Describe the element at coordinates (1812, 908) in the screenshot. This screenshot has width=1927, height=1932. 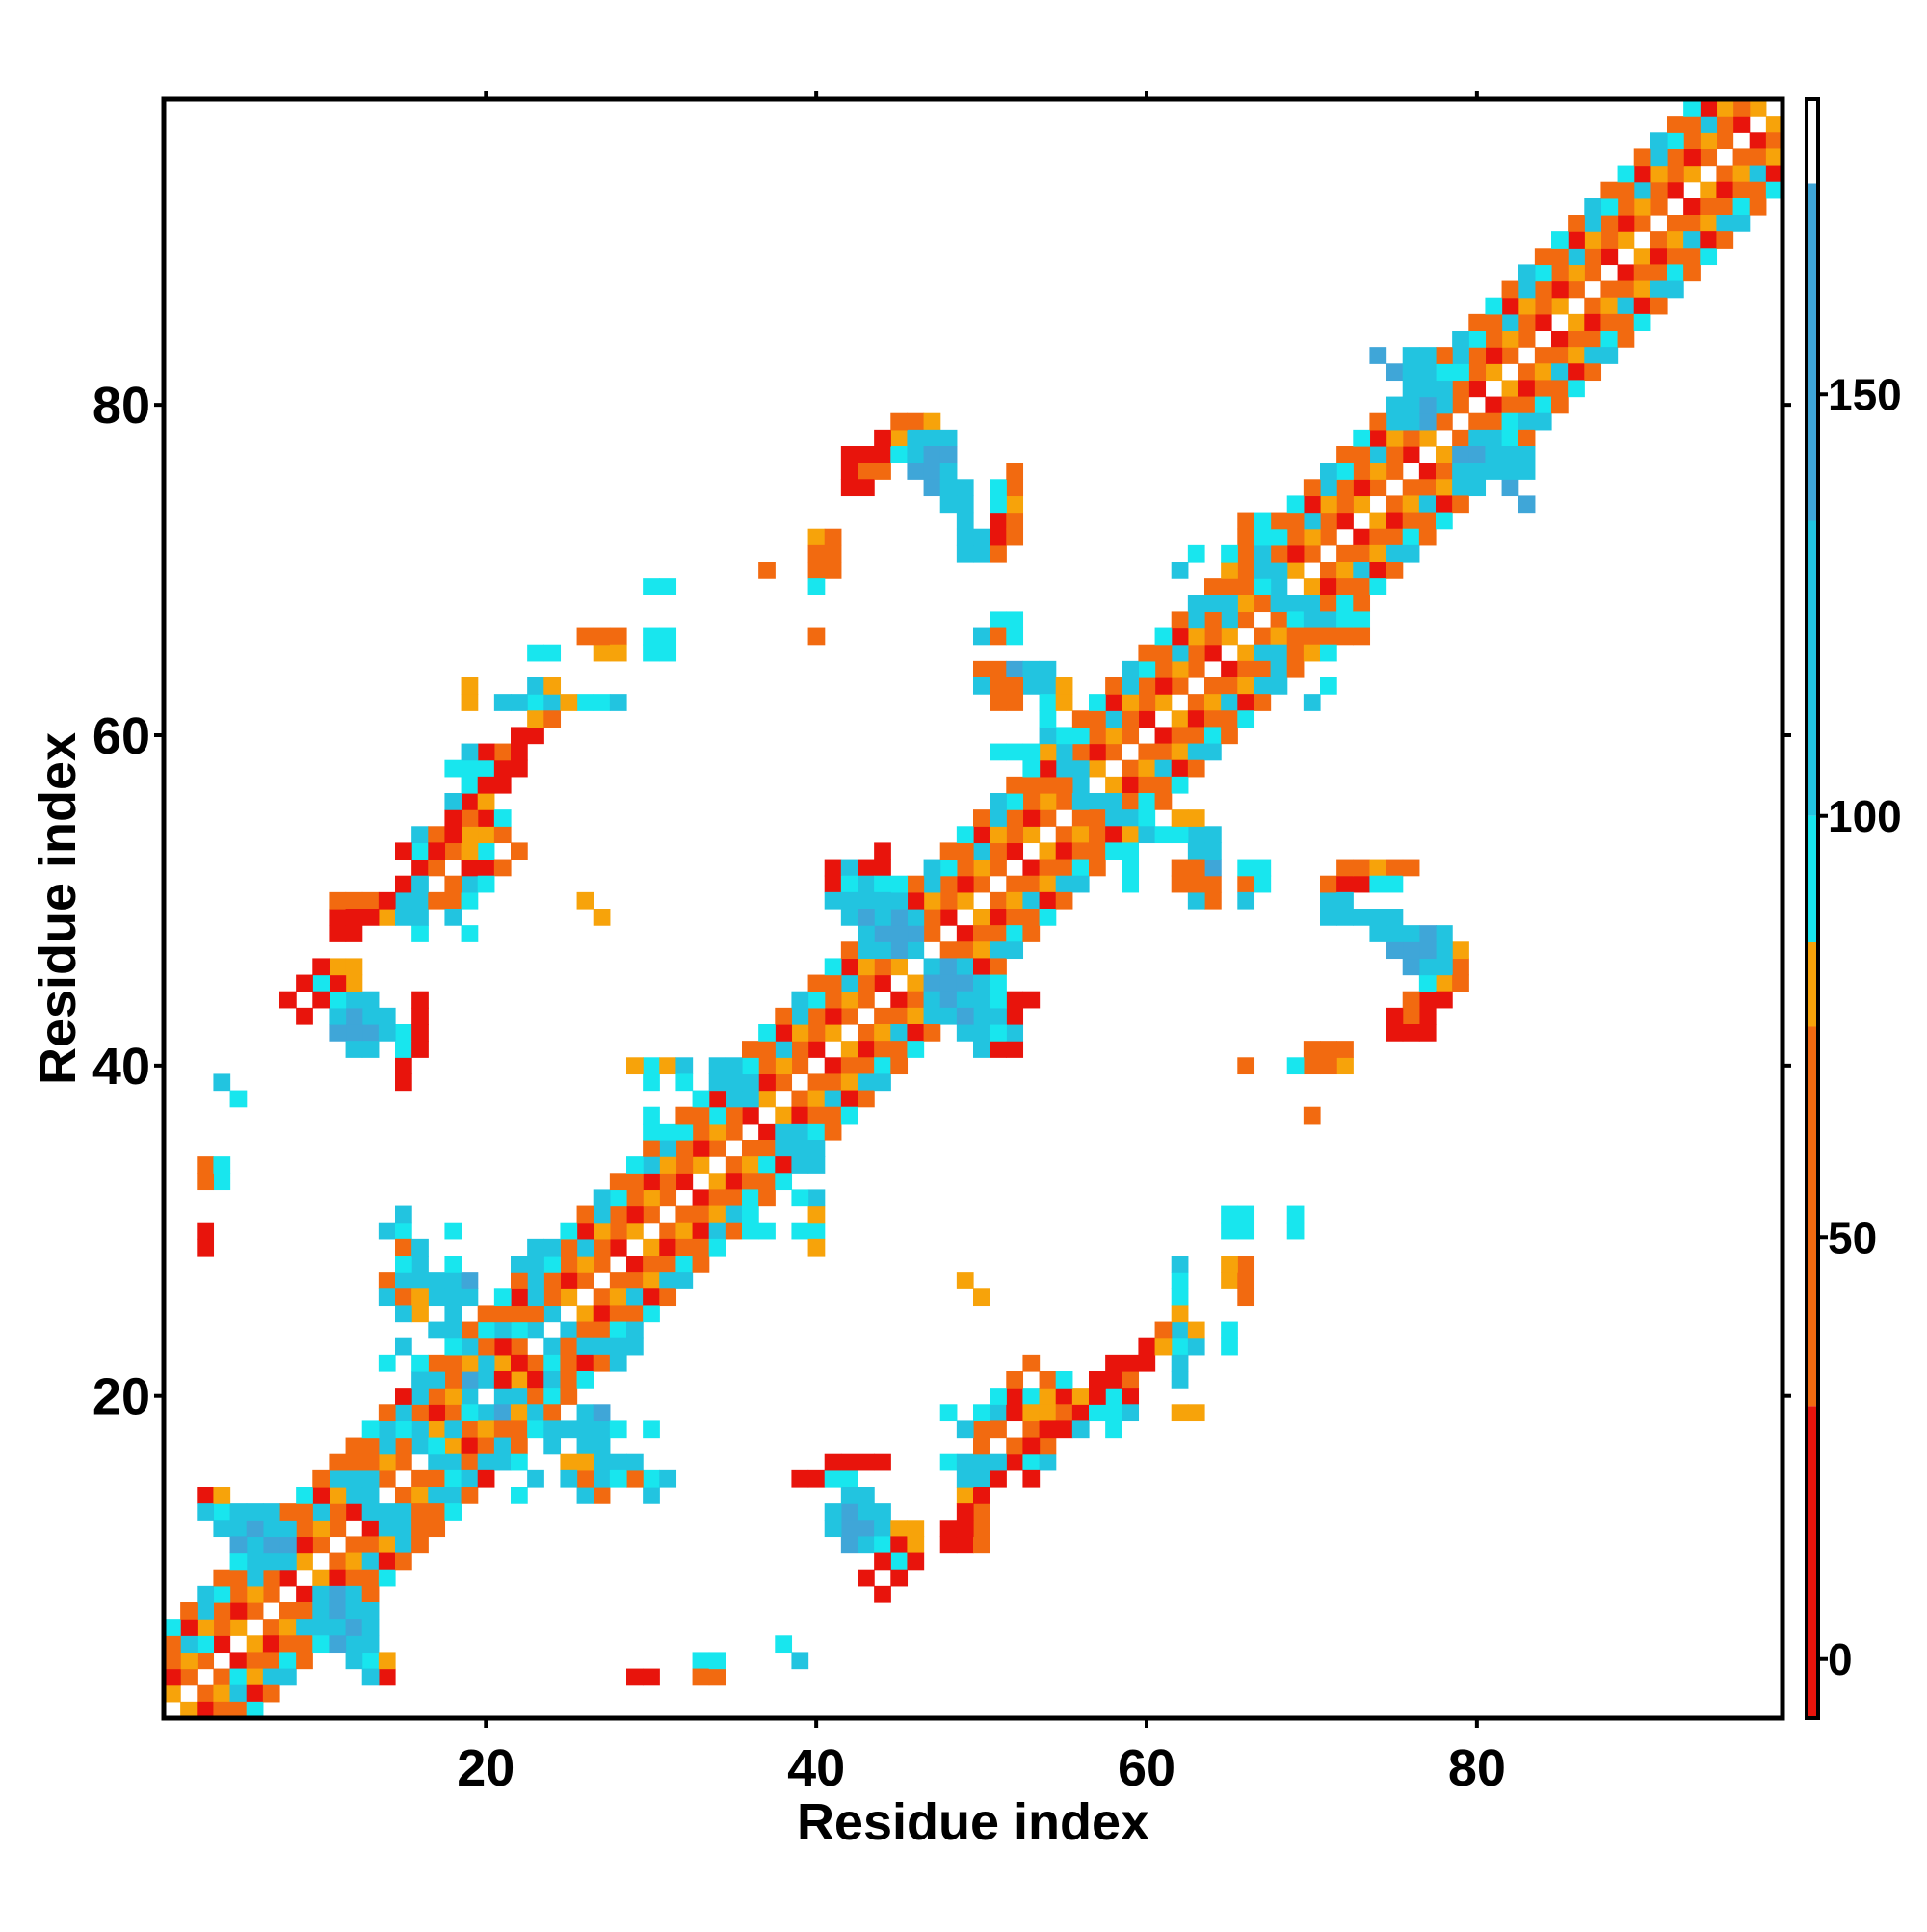
I see `colorbar-frame` at that location.